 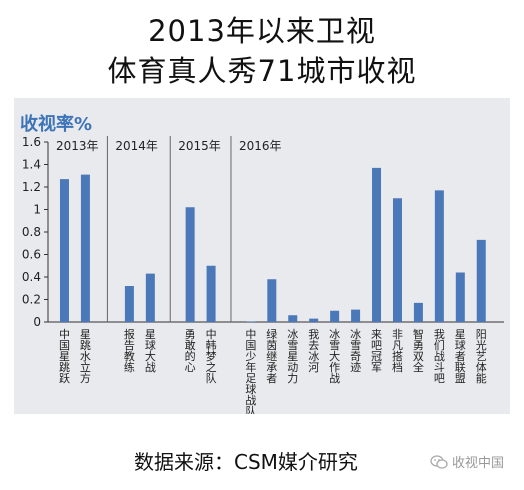 What do you see at coordinates (37, 210) in the screenshot?
I see `y-tick-label: 1` at bounding box center [37, 210].